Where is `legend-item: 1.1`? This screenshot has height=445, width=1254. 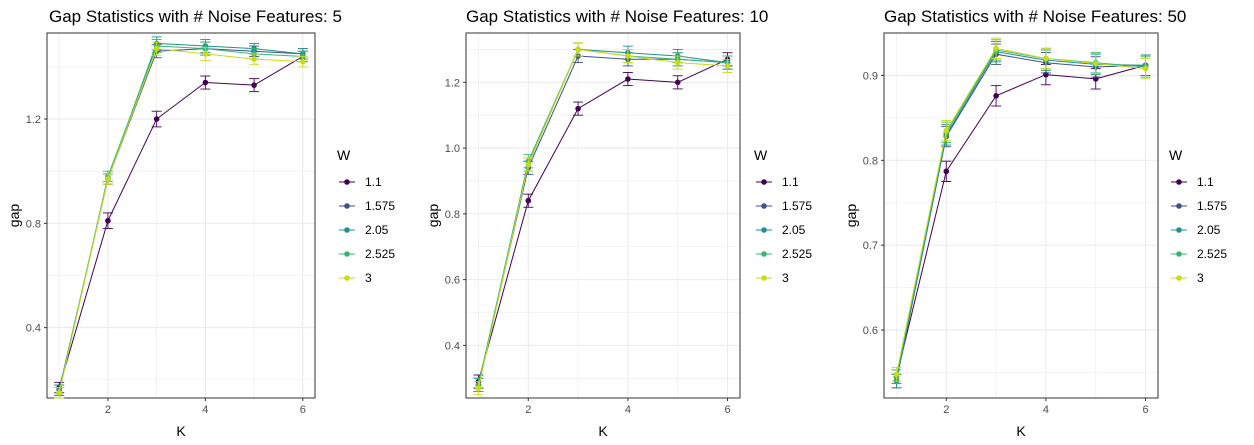 legend-item: 1.1 is located at coordinates (1192, 182).